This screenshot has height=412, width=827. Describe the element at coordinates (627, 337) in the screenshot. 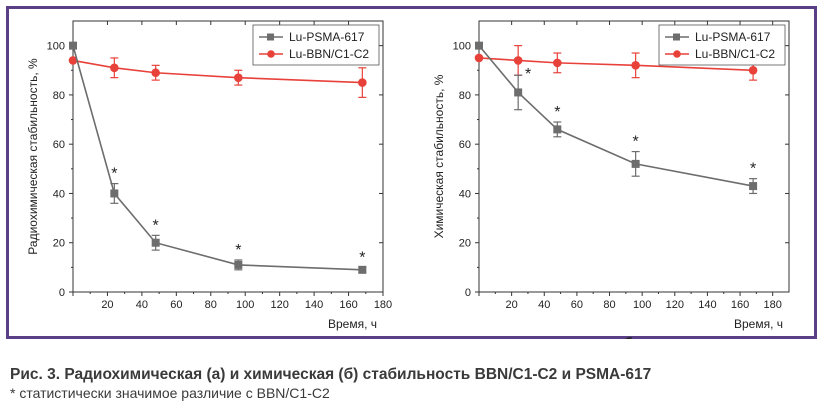

I see `panel-label: б` at that location.